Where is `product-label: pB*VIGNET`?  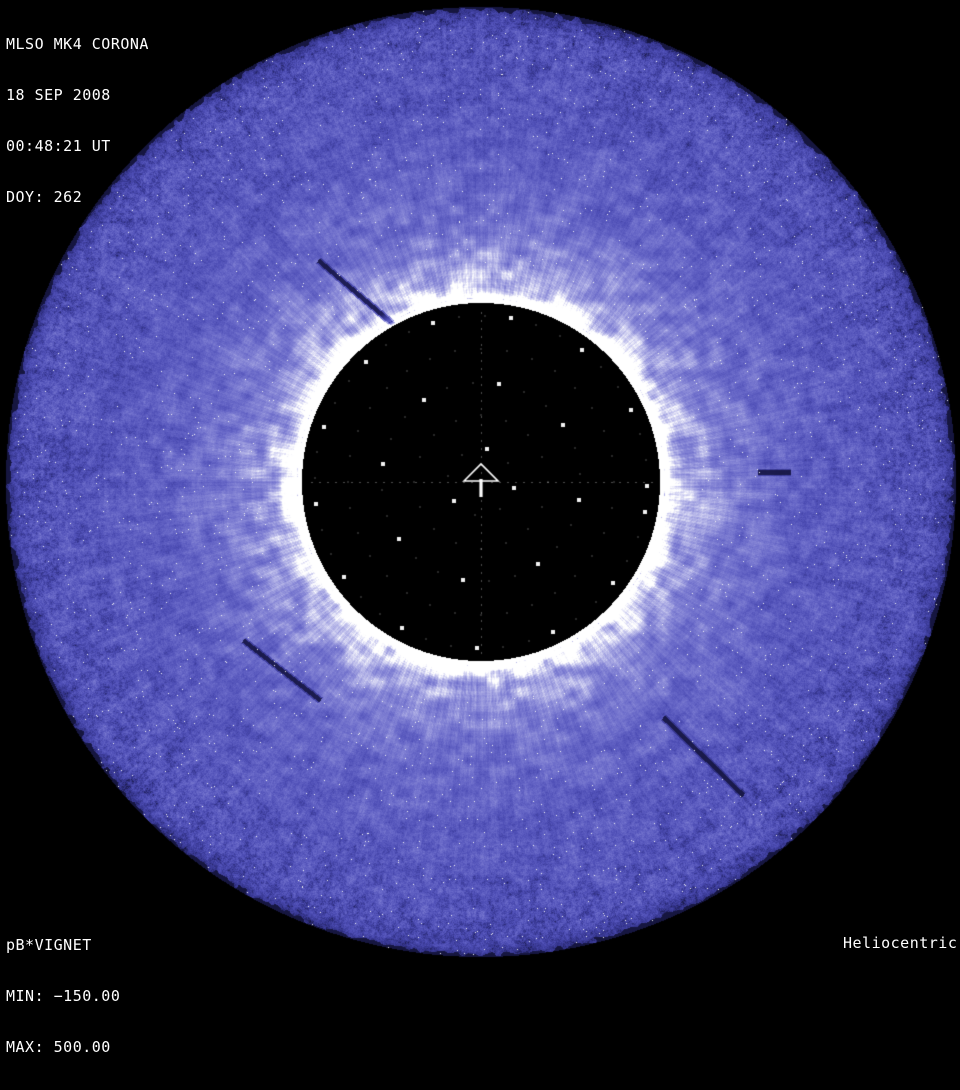
product-label: pB*VIGNET is located at coordinates (49, 945).